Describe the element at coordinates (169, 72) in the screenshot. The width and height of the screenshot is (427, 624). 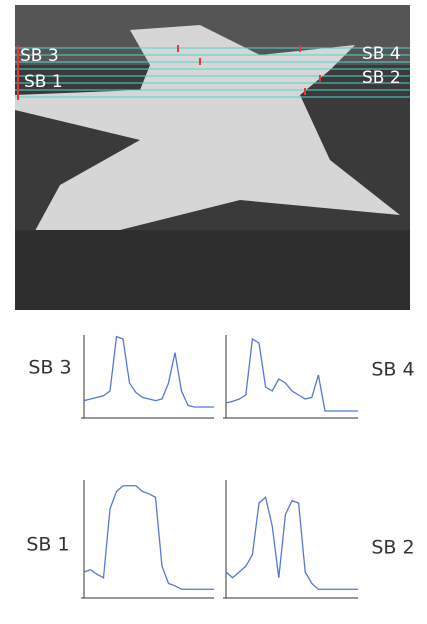
I see `edge-marks` at that location.